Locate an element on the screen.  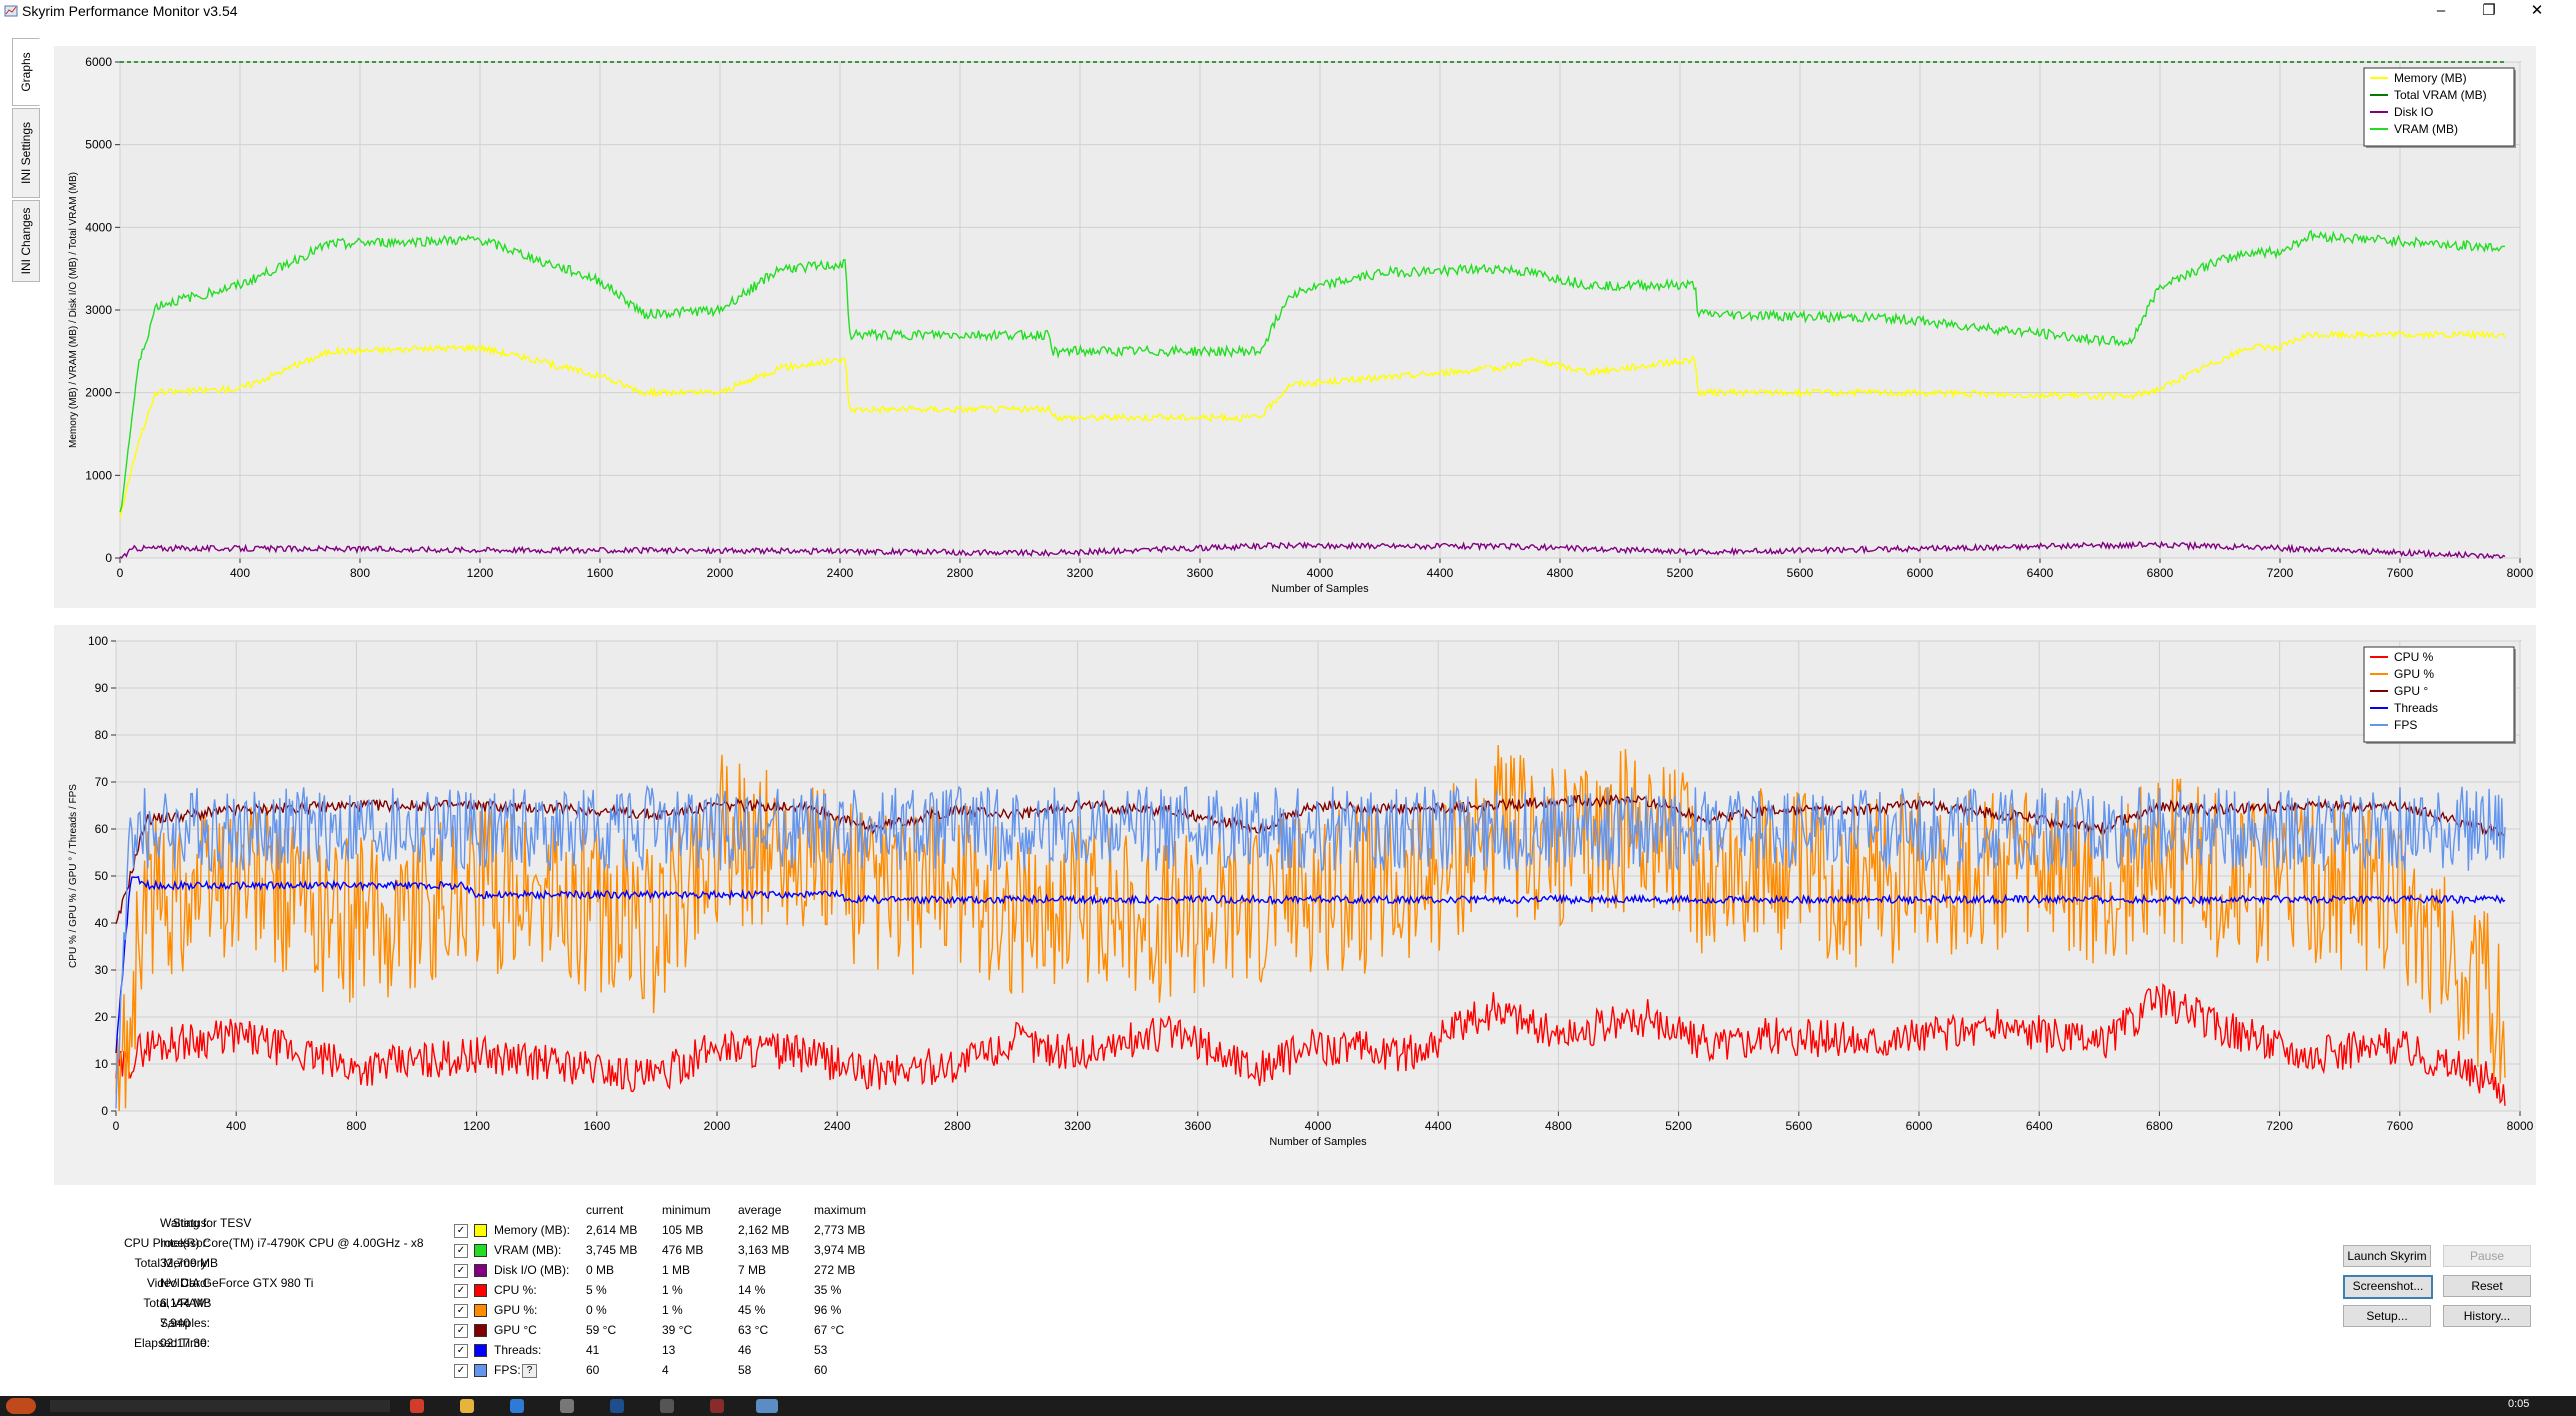
video-card-label: Video Card: is located at coordinates (178, 1283).